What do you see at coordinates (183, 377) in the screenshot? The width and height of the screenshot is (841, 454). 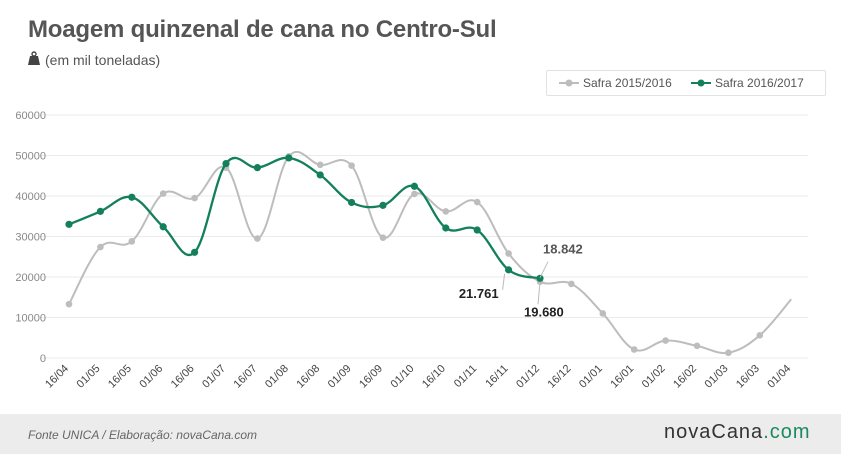 I see `x-tick-label: 16/06` at bounding box center [183, 377].